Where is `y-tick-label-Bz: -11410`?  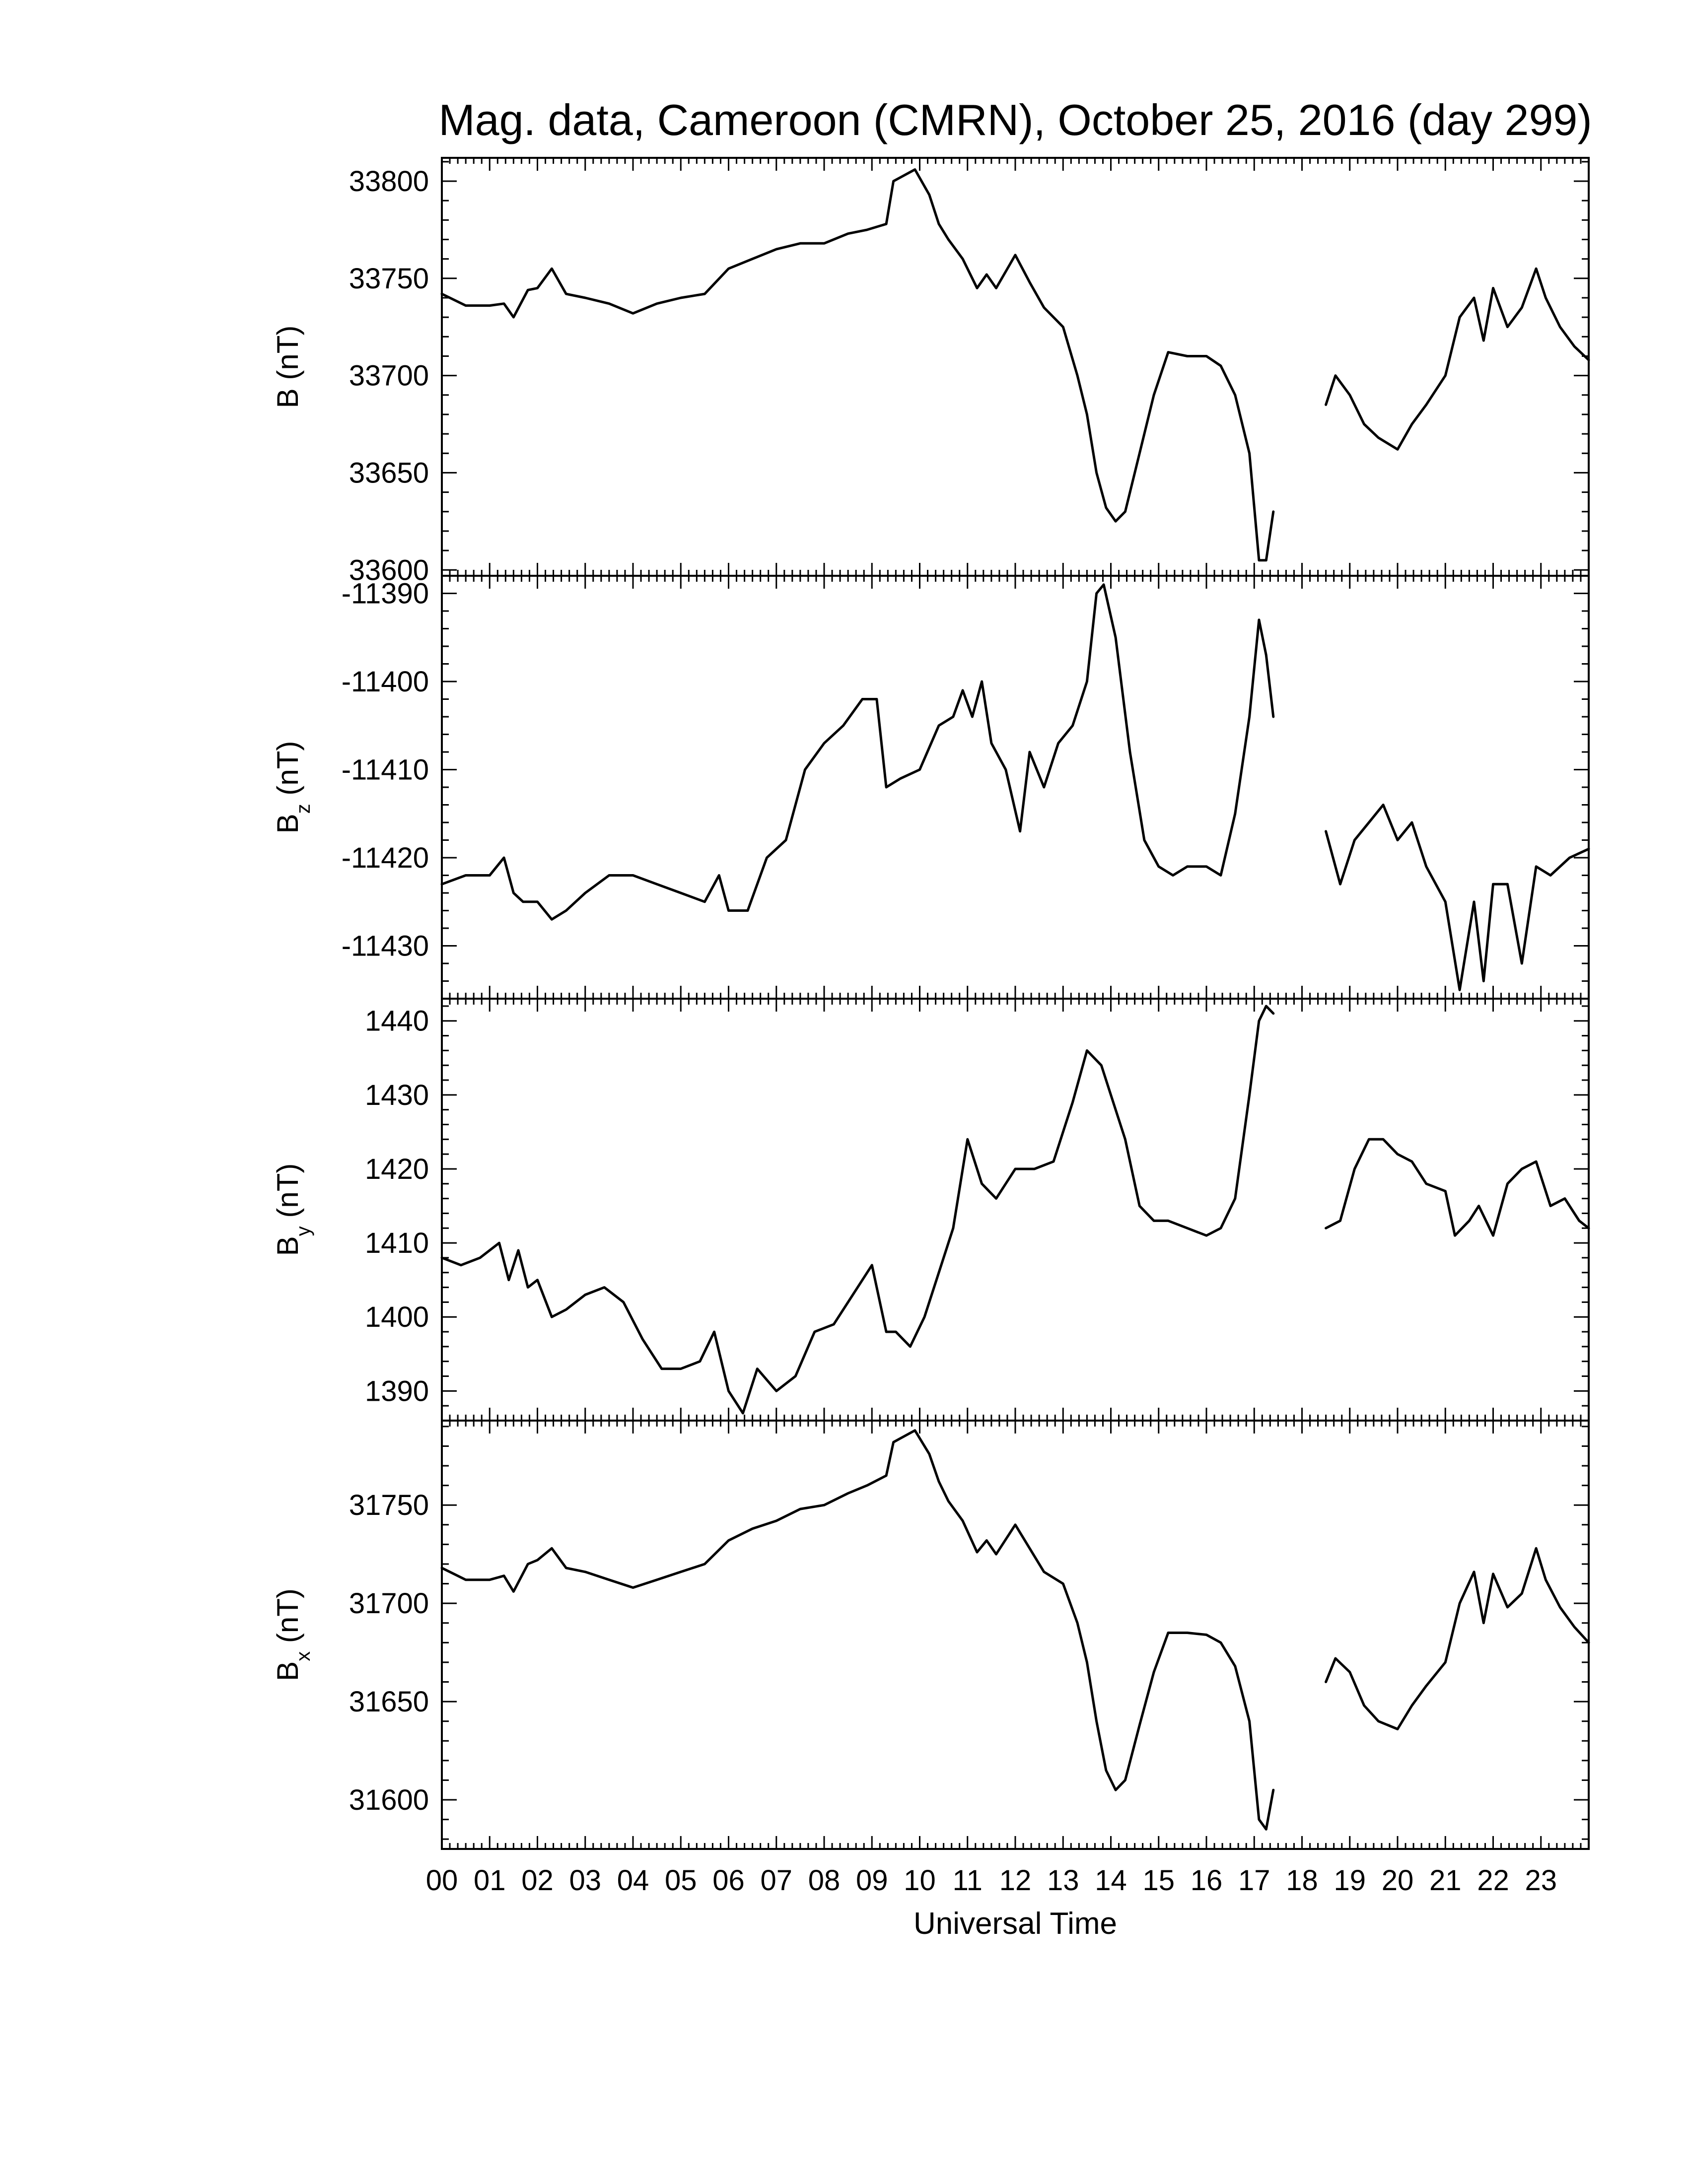
y-tick-label-Bz: -11410 is located at coordinates (385, 770).